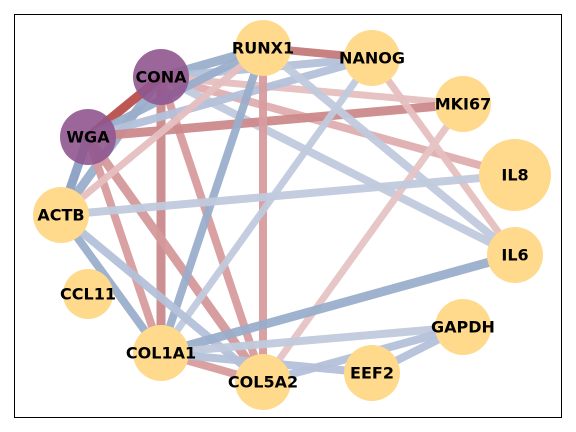  I want to click on node-label-il6: IL6, so click(514, 255).